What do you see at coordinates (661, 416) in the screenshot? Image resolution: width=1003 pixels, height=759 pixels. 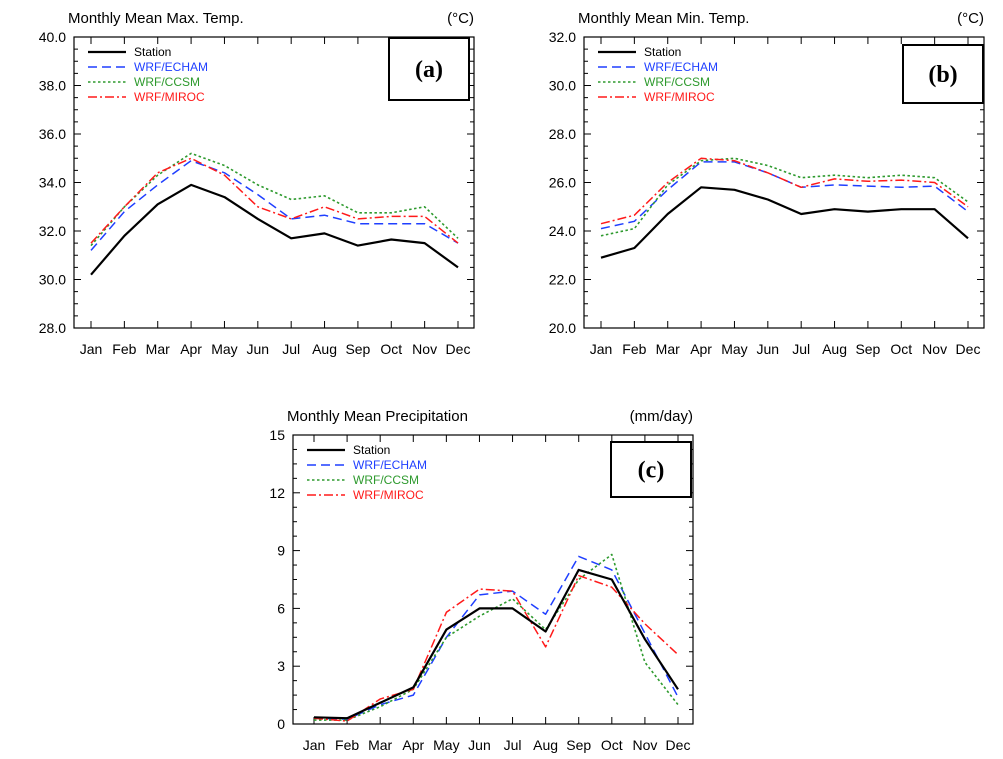 I see `unit-label: (mm/day)` at bounding box center [661, 416].